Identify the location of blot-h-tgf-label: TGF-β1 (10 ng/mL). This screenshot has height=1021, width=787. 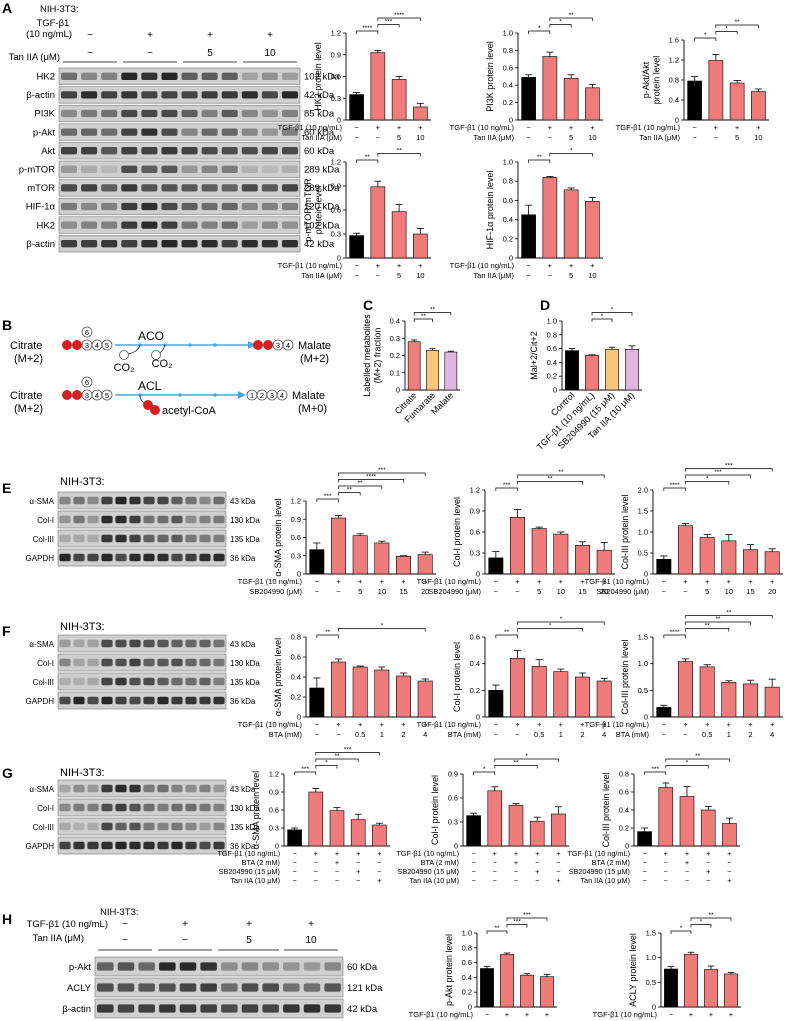
(67, 924).